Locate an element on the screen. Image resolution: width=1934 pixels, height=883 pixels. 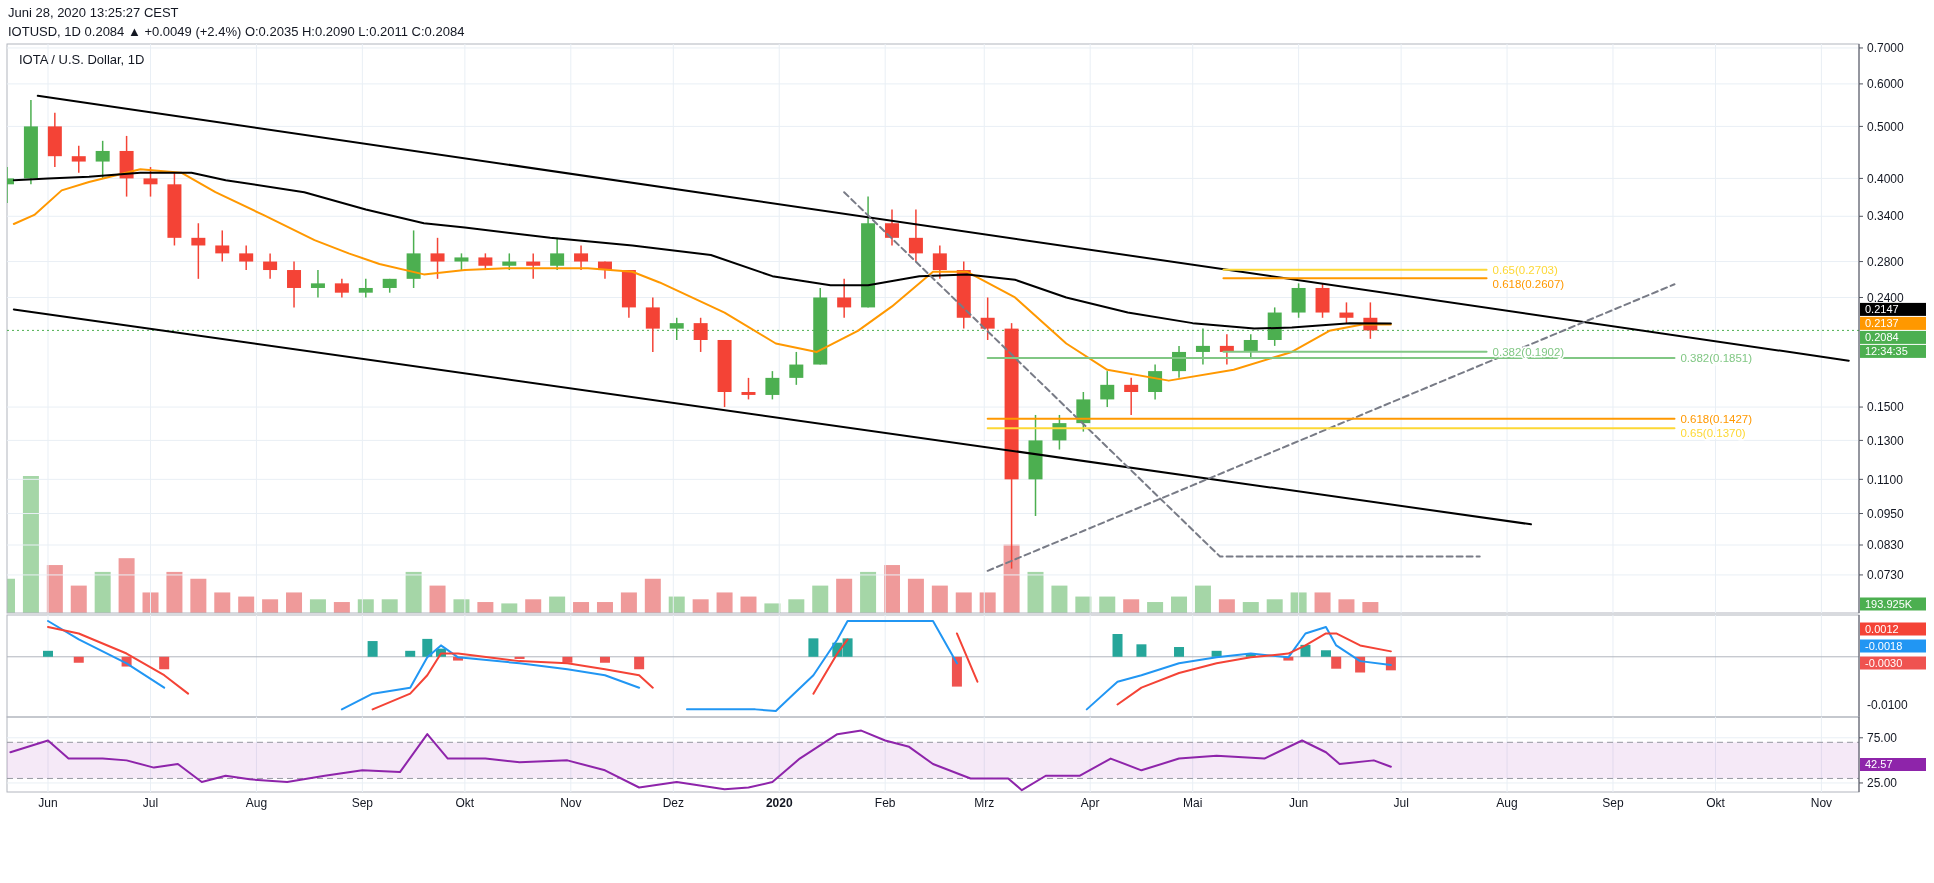
y-tick-label: 0.4000 is located at coordinates (1886, 178).